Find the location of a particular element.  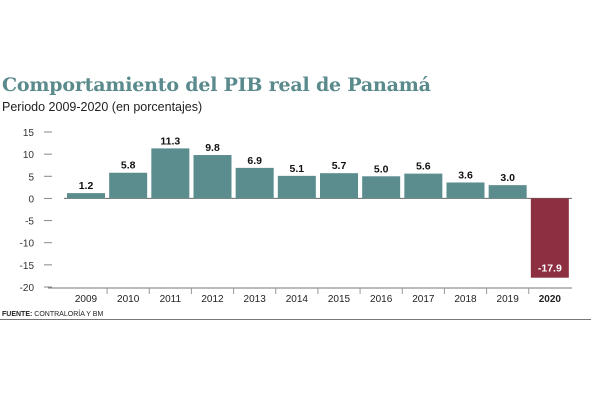

x-tick-label: 2017 is located at coordinates (423, 299).